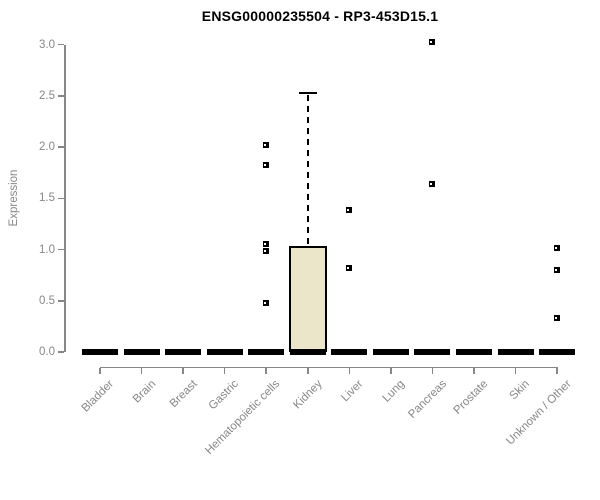 This screenshot has width=600, height=500. I want to click on y-tick-label: 1.0, so click(47, 249).